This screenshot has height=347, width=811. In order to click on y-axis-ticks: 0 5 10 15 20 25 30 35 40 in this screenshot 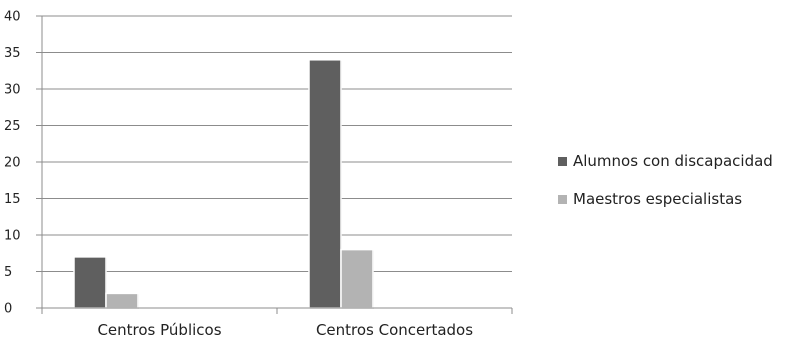, I will do `click(12, 163)`.